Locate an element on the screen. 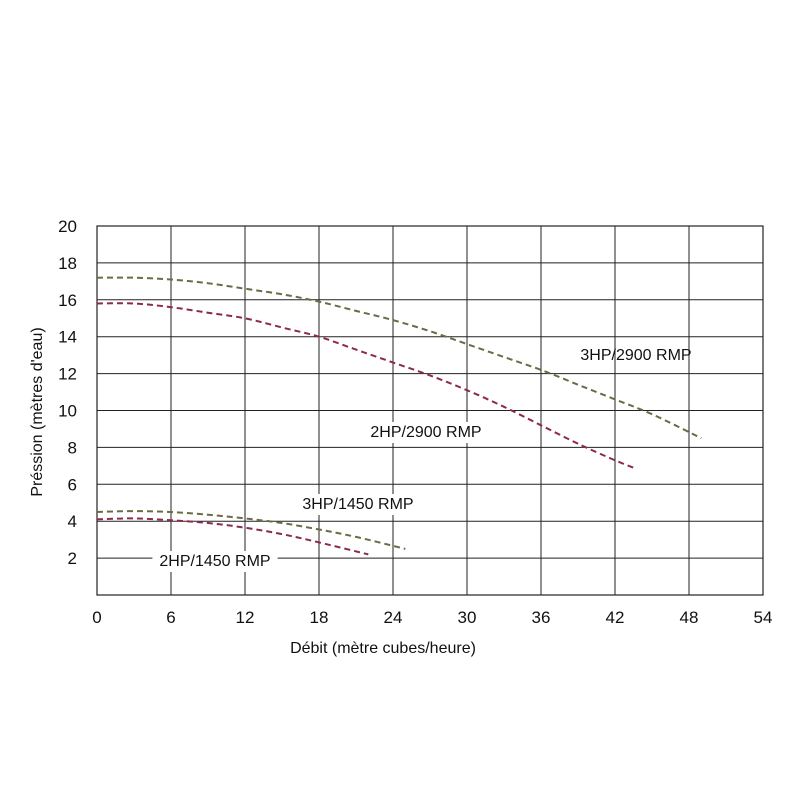 The width and height of the screenshot is (800, 805). x-tick-label: 48 is located at coordinates (689, 617).